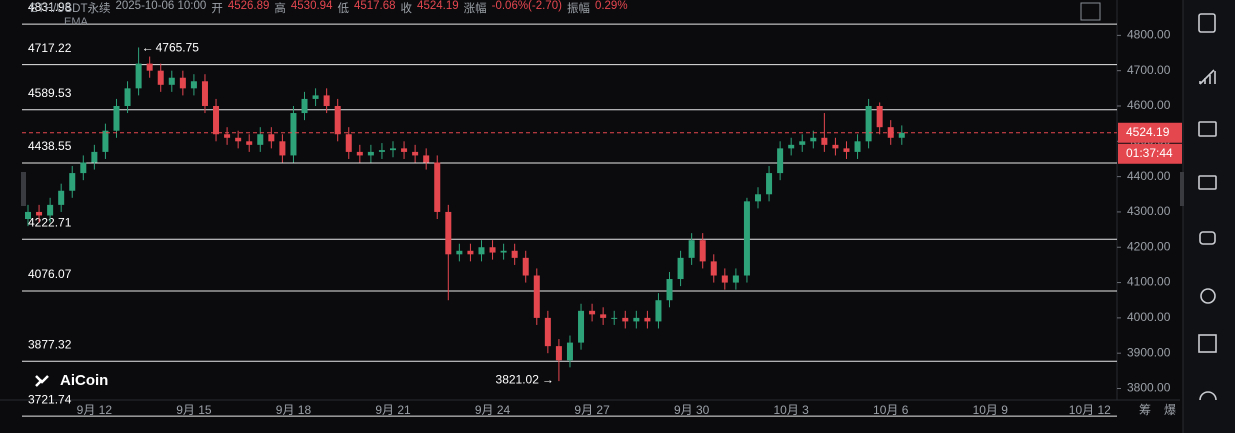  I want to click on countdown: 01:37:44, so click(1149, 153).